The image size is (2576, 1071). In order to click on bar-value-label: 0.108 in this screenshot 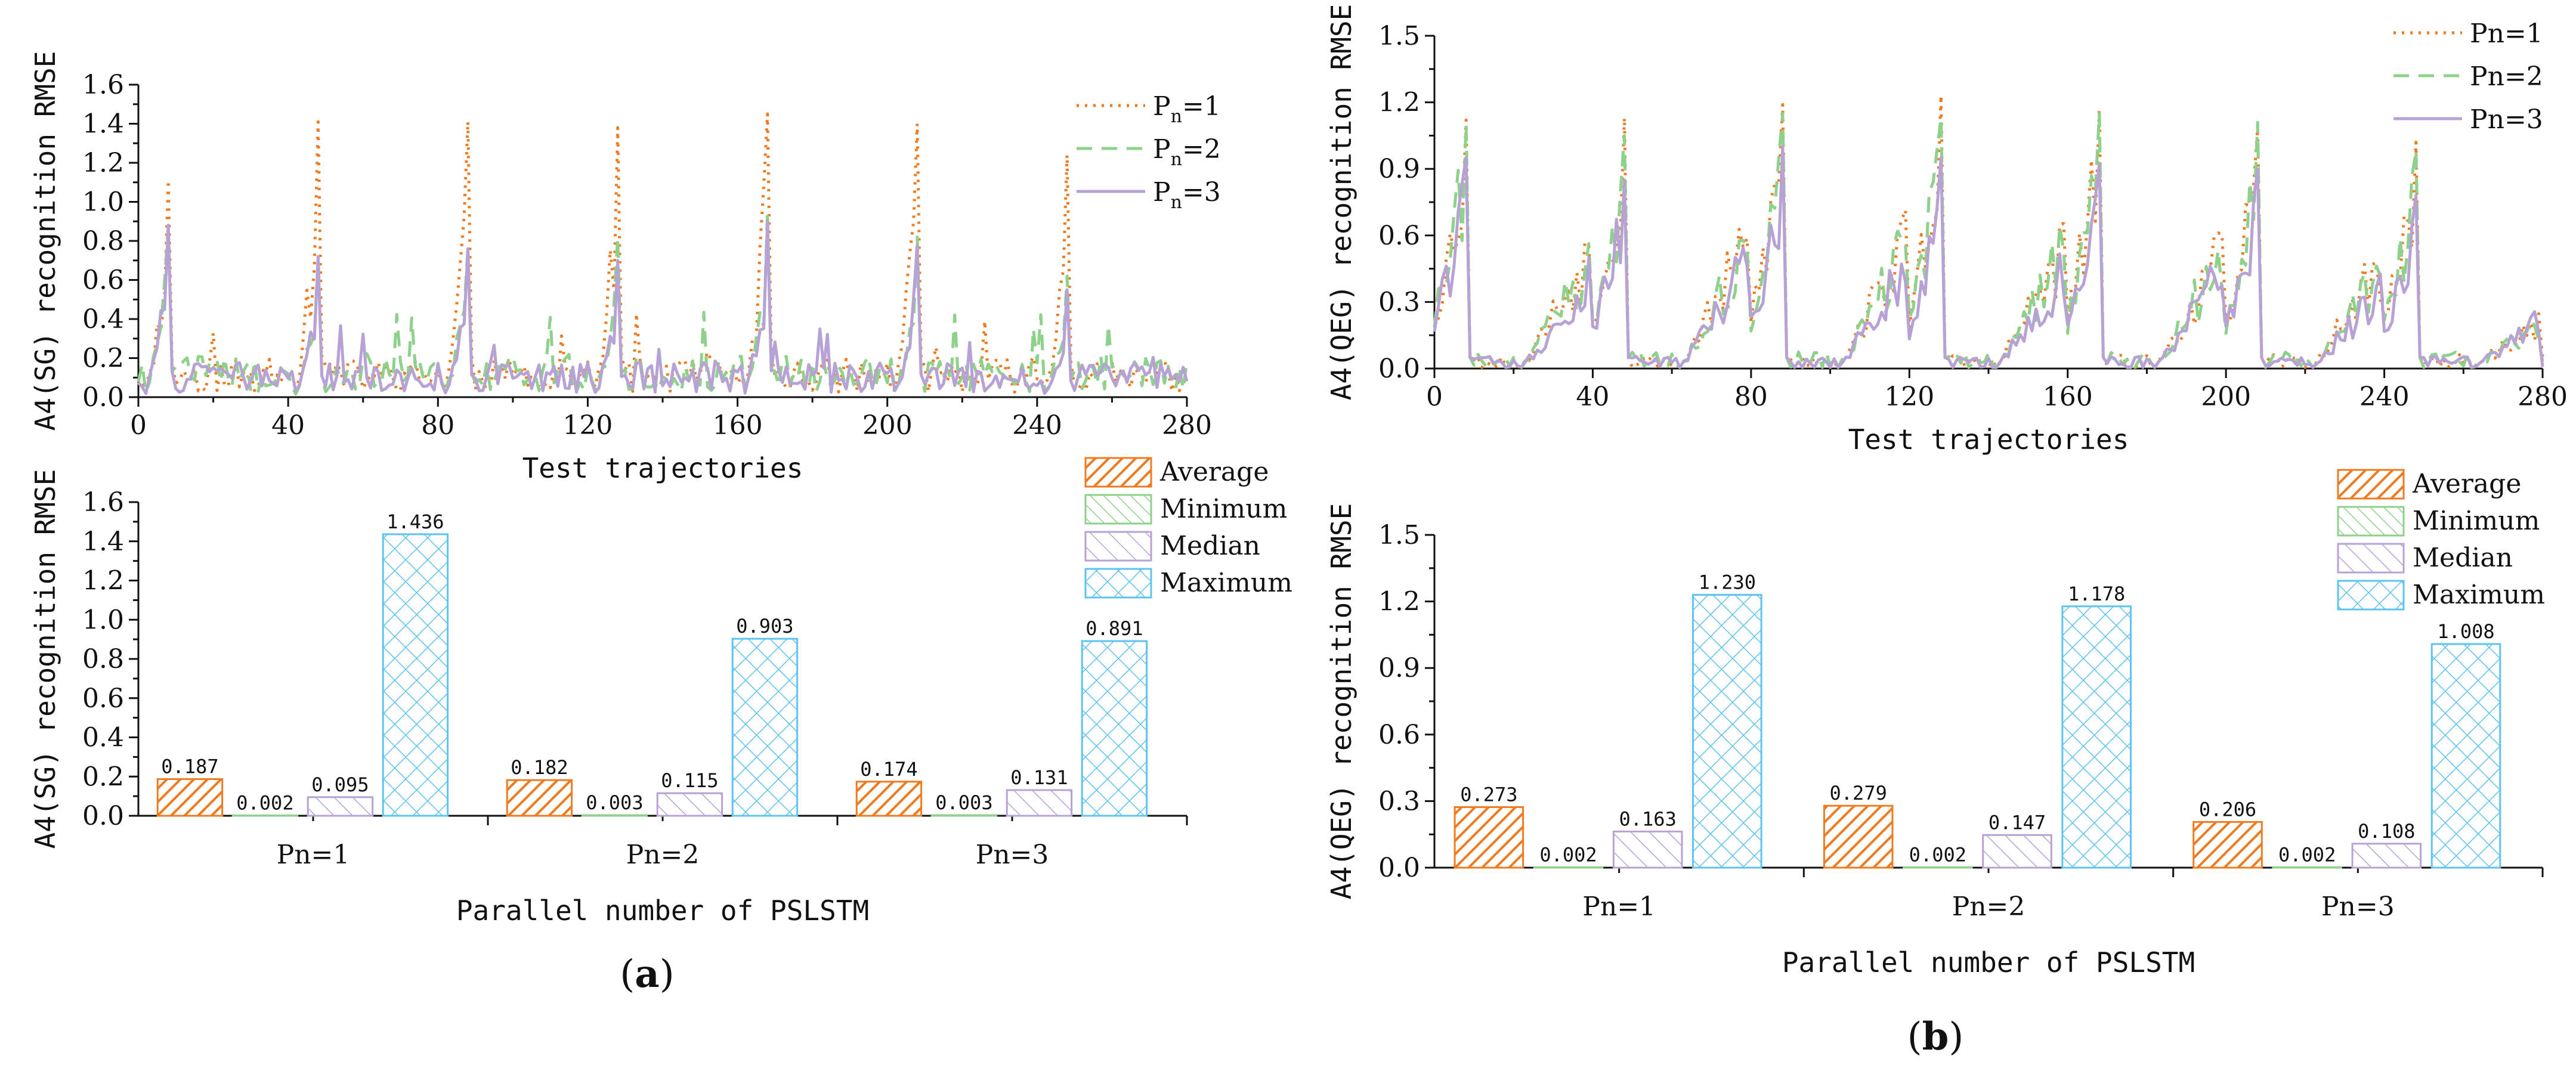, I will do `click(2386, 831)`.